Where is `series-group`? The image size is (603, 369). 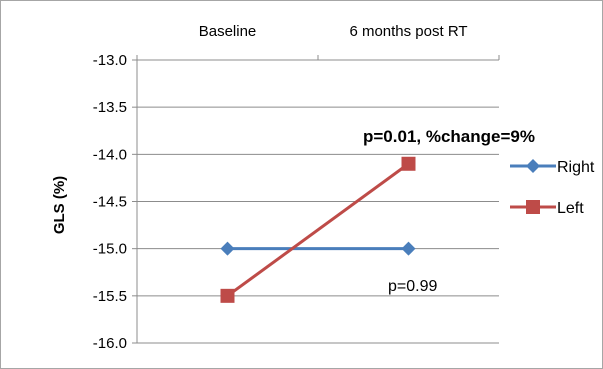
series-group is located at coordinates (318, 229).